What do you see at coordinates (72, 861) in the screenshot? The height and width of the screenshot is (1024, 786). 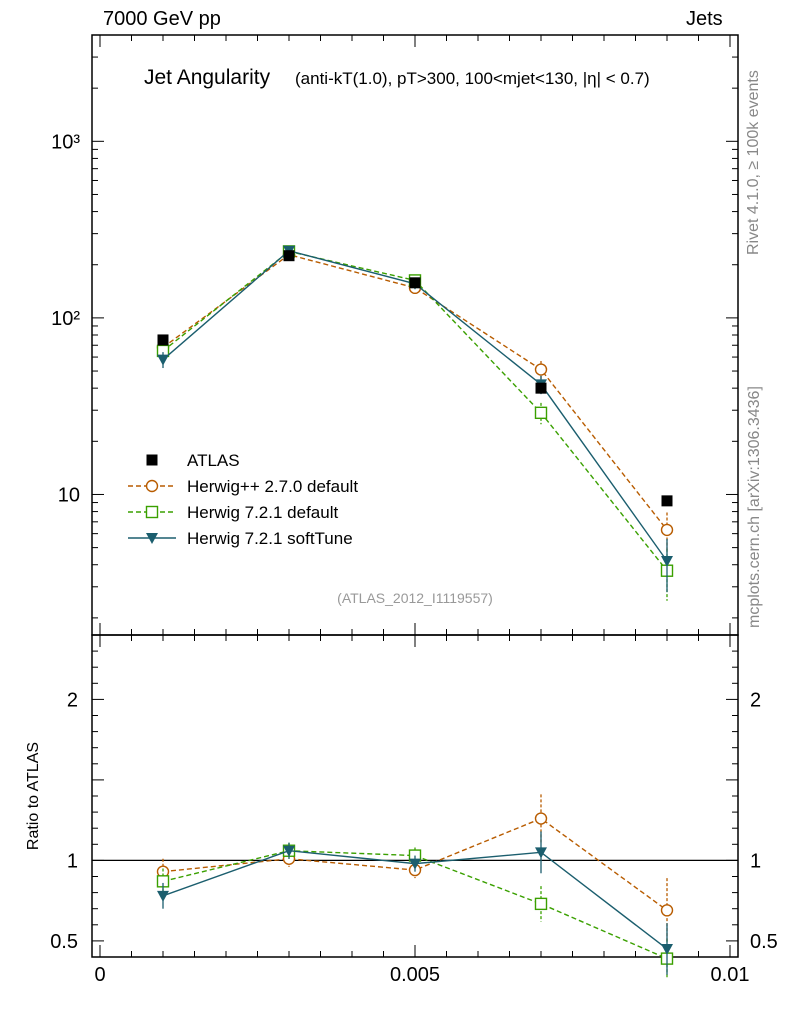 I see `ratio-ytick-label-left: 1` at bounding box center [72, 861].